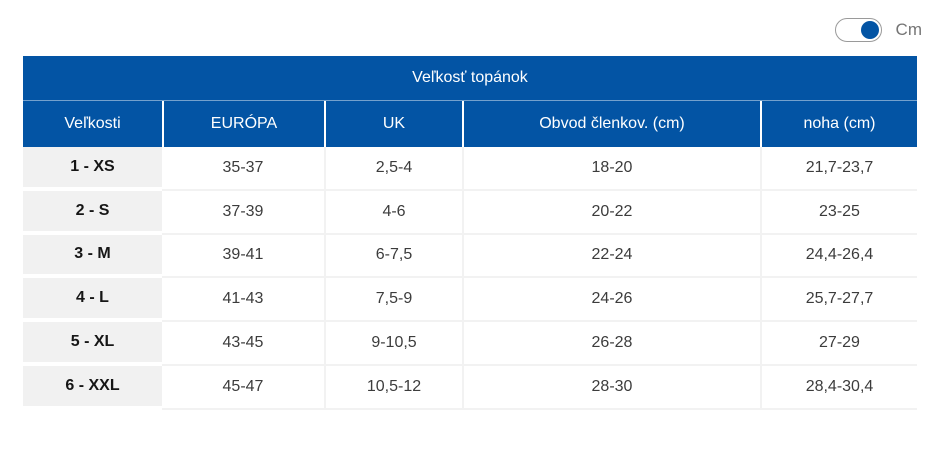  What do you see at coordinates (838, 169) in the screenshot?
I see `cell-noha: 21,7-23,7` at bounding box center [838, 169].